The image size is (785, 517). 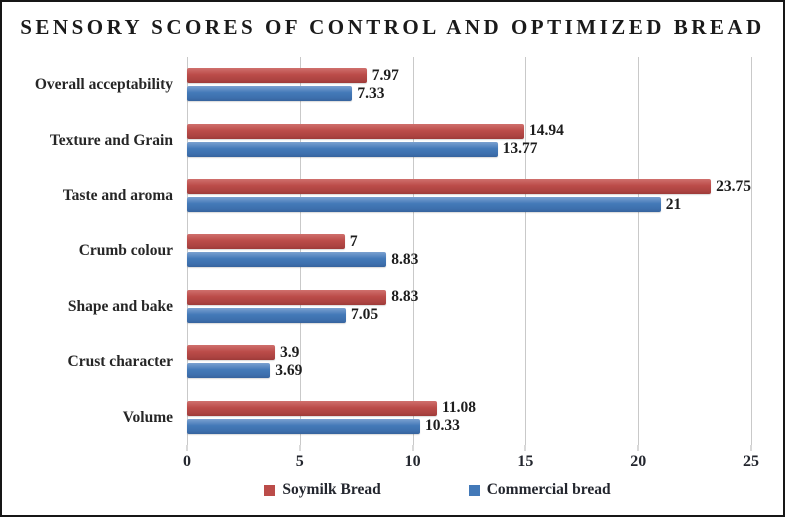 What do you see at coordinates (546, 131) in the screenshot?
I see `value-label: 14.94` at bounding box center [546, 131].